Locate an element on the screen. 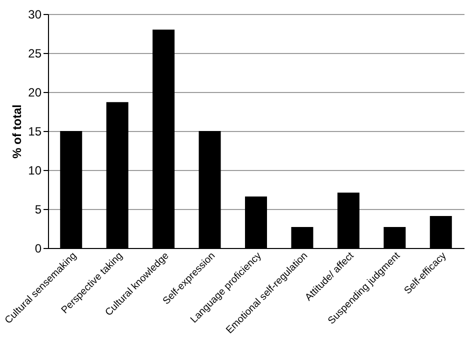  y-tick-label: 20 is located at coordinates (35, 93).